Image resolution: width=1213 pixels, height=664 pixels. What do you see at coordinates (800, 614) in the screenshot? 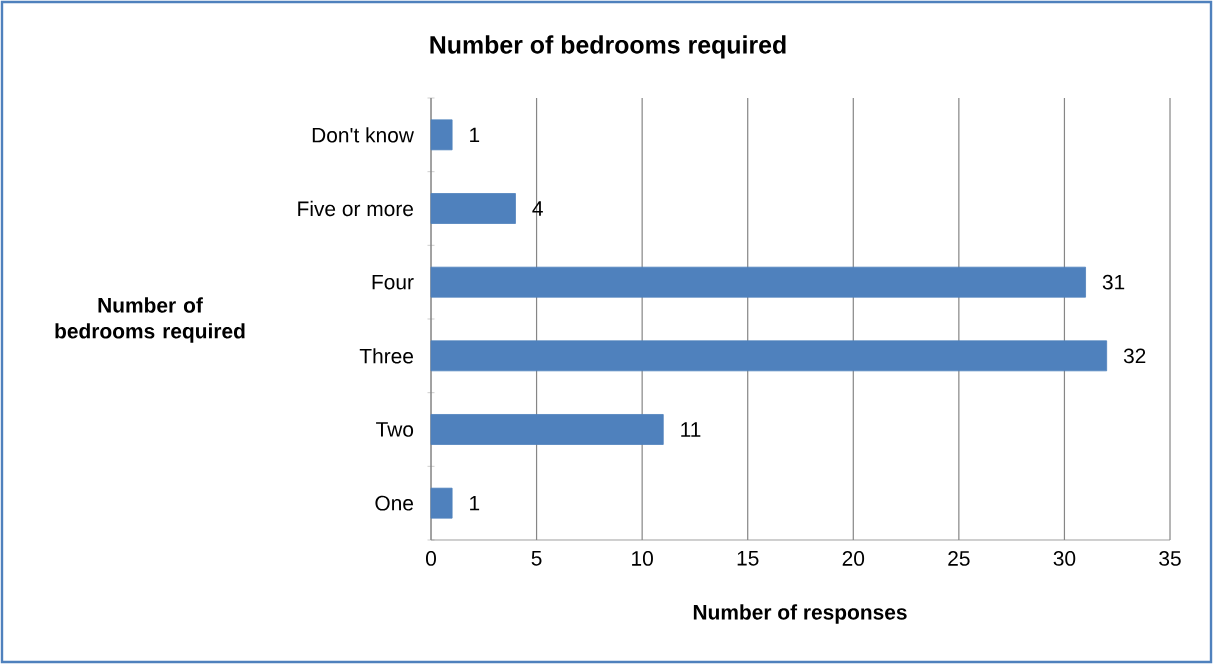
I see `x-axis-title: Number of responses` at bounding box center [800, 614].